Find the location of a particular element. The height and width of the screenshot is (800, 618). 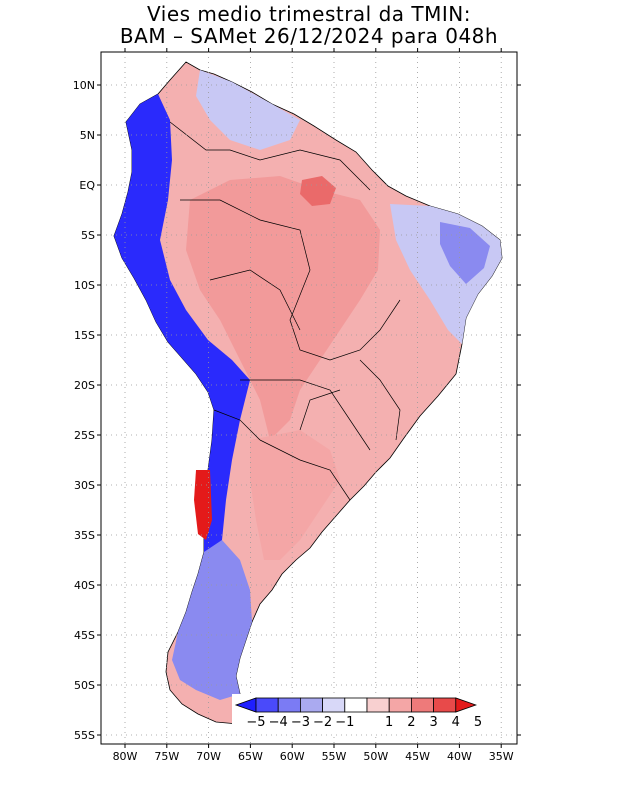

lat-tick-label: 5N is located at coordinates (87, 135).